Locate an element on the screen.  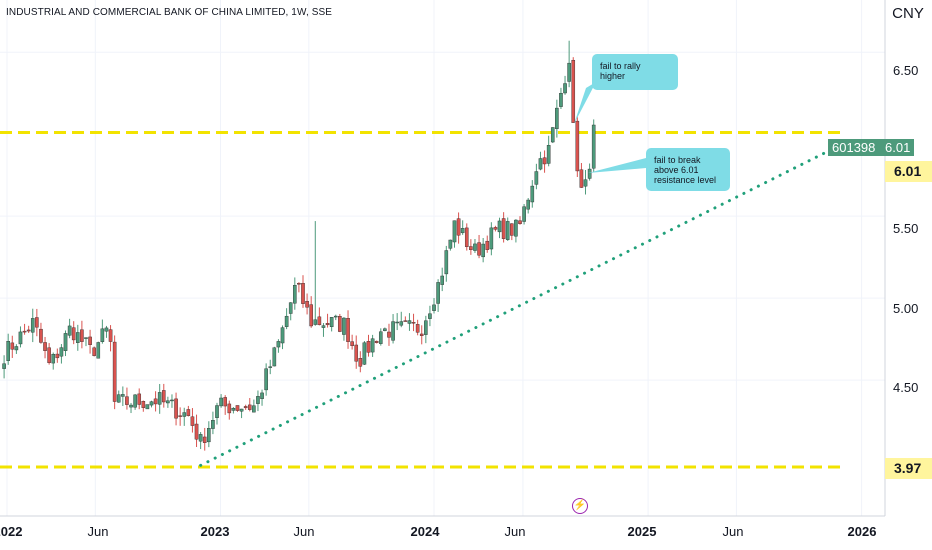
symbol-label: 601398 is located at coordinates (854, 147).